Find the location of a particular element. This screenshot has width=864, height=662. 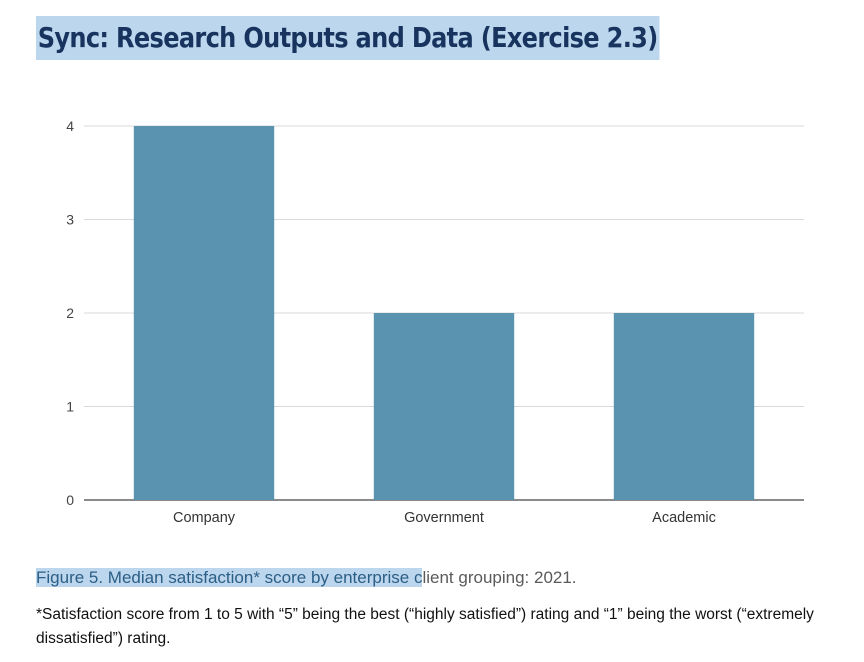

x-tick-labels: Company Government Academic is located at coordinates (444, 518).